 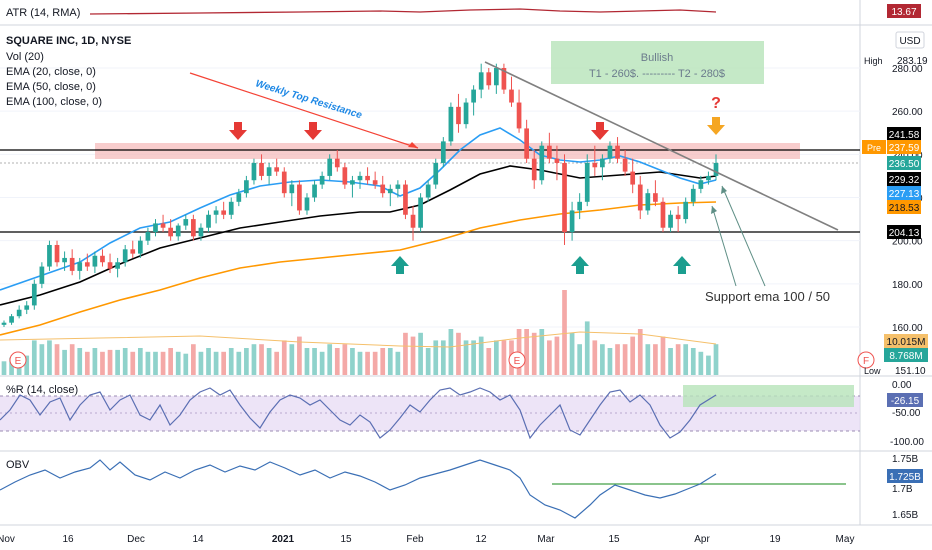 I want to click on obv-label: OBV, so click(x=18, y=465).